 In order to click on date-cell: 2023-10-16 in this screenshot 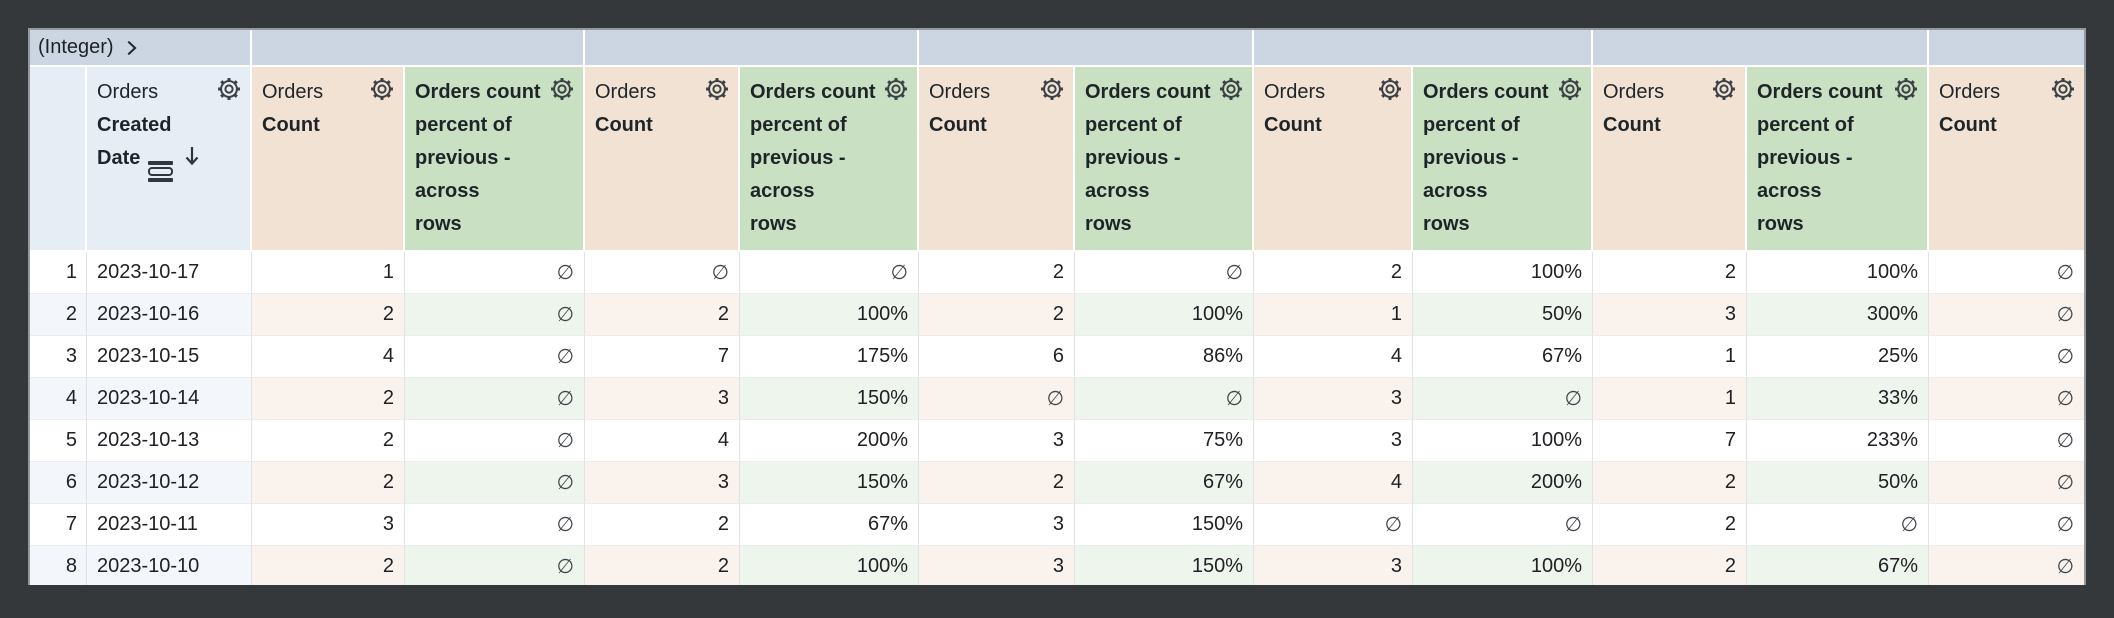, I will do `click(169, 315)`.